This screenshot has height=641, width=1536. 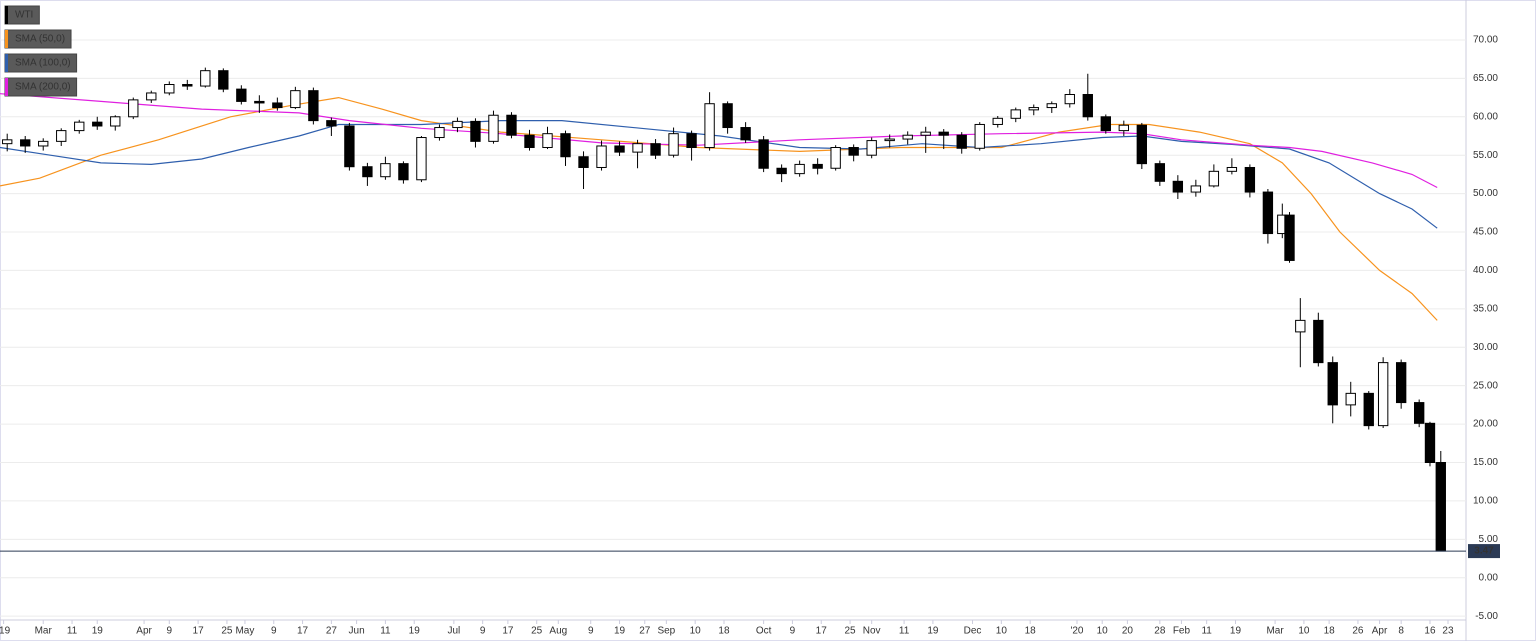 What do you see at coordinates (24, 15) in the screenshot?
I see `legend-label: WTI` at bounding box center [24, 15].